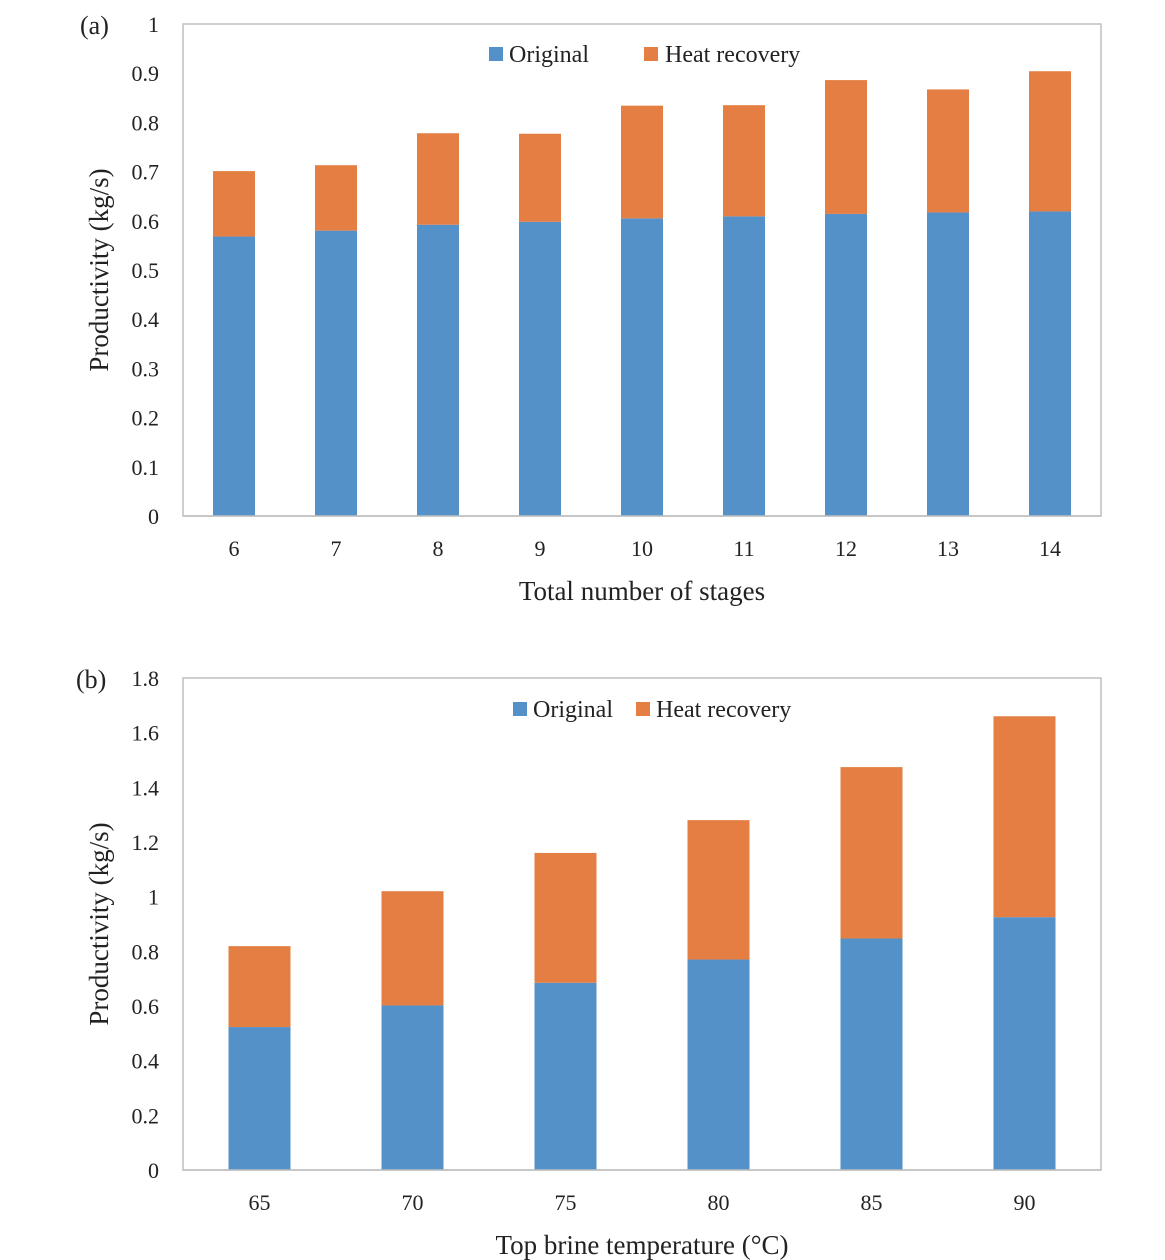 The width and height of the screenshot is (1165, 1260). I want to click on y-tick-label: 0.1, so click(146, 467).